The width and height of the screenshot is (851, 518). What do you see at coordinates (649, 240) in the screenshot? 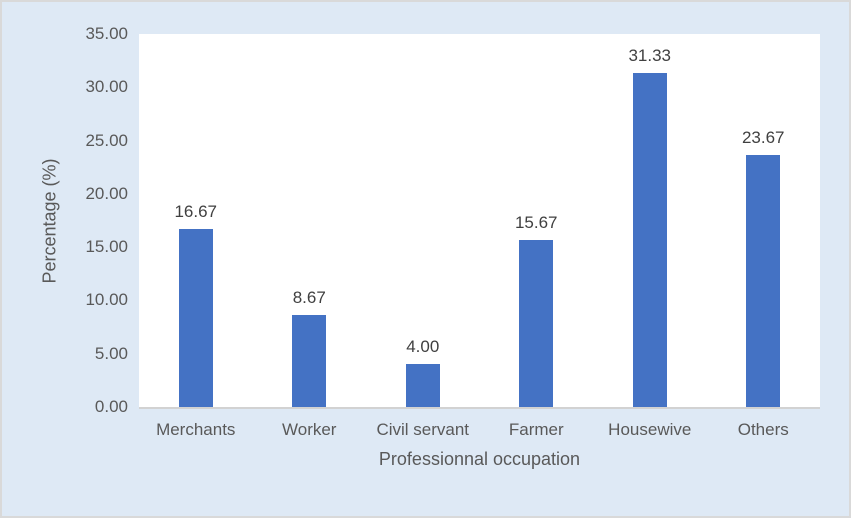
I see `bar-housewive` at bounding box center [649, 240].